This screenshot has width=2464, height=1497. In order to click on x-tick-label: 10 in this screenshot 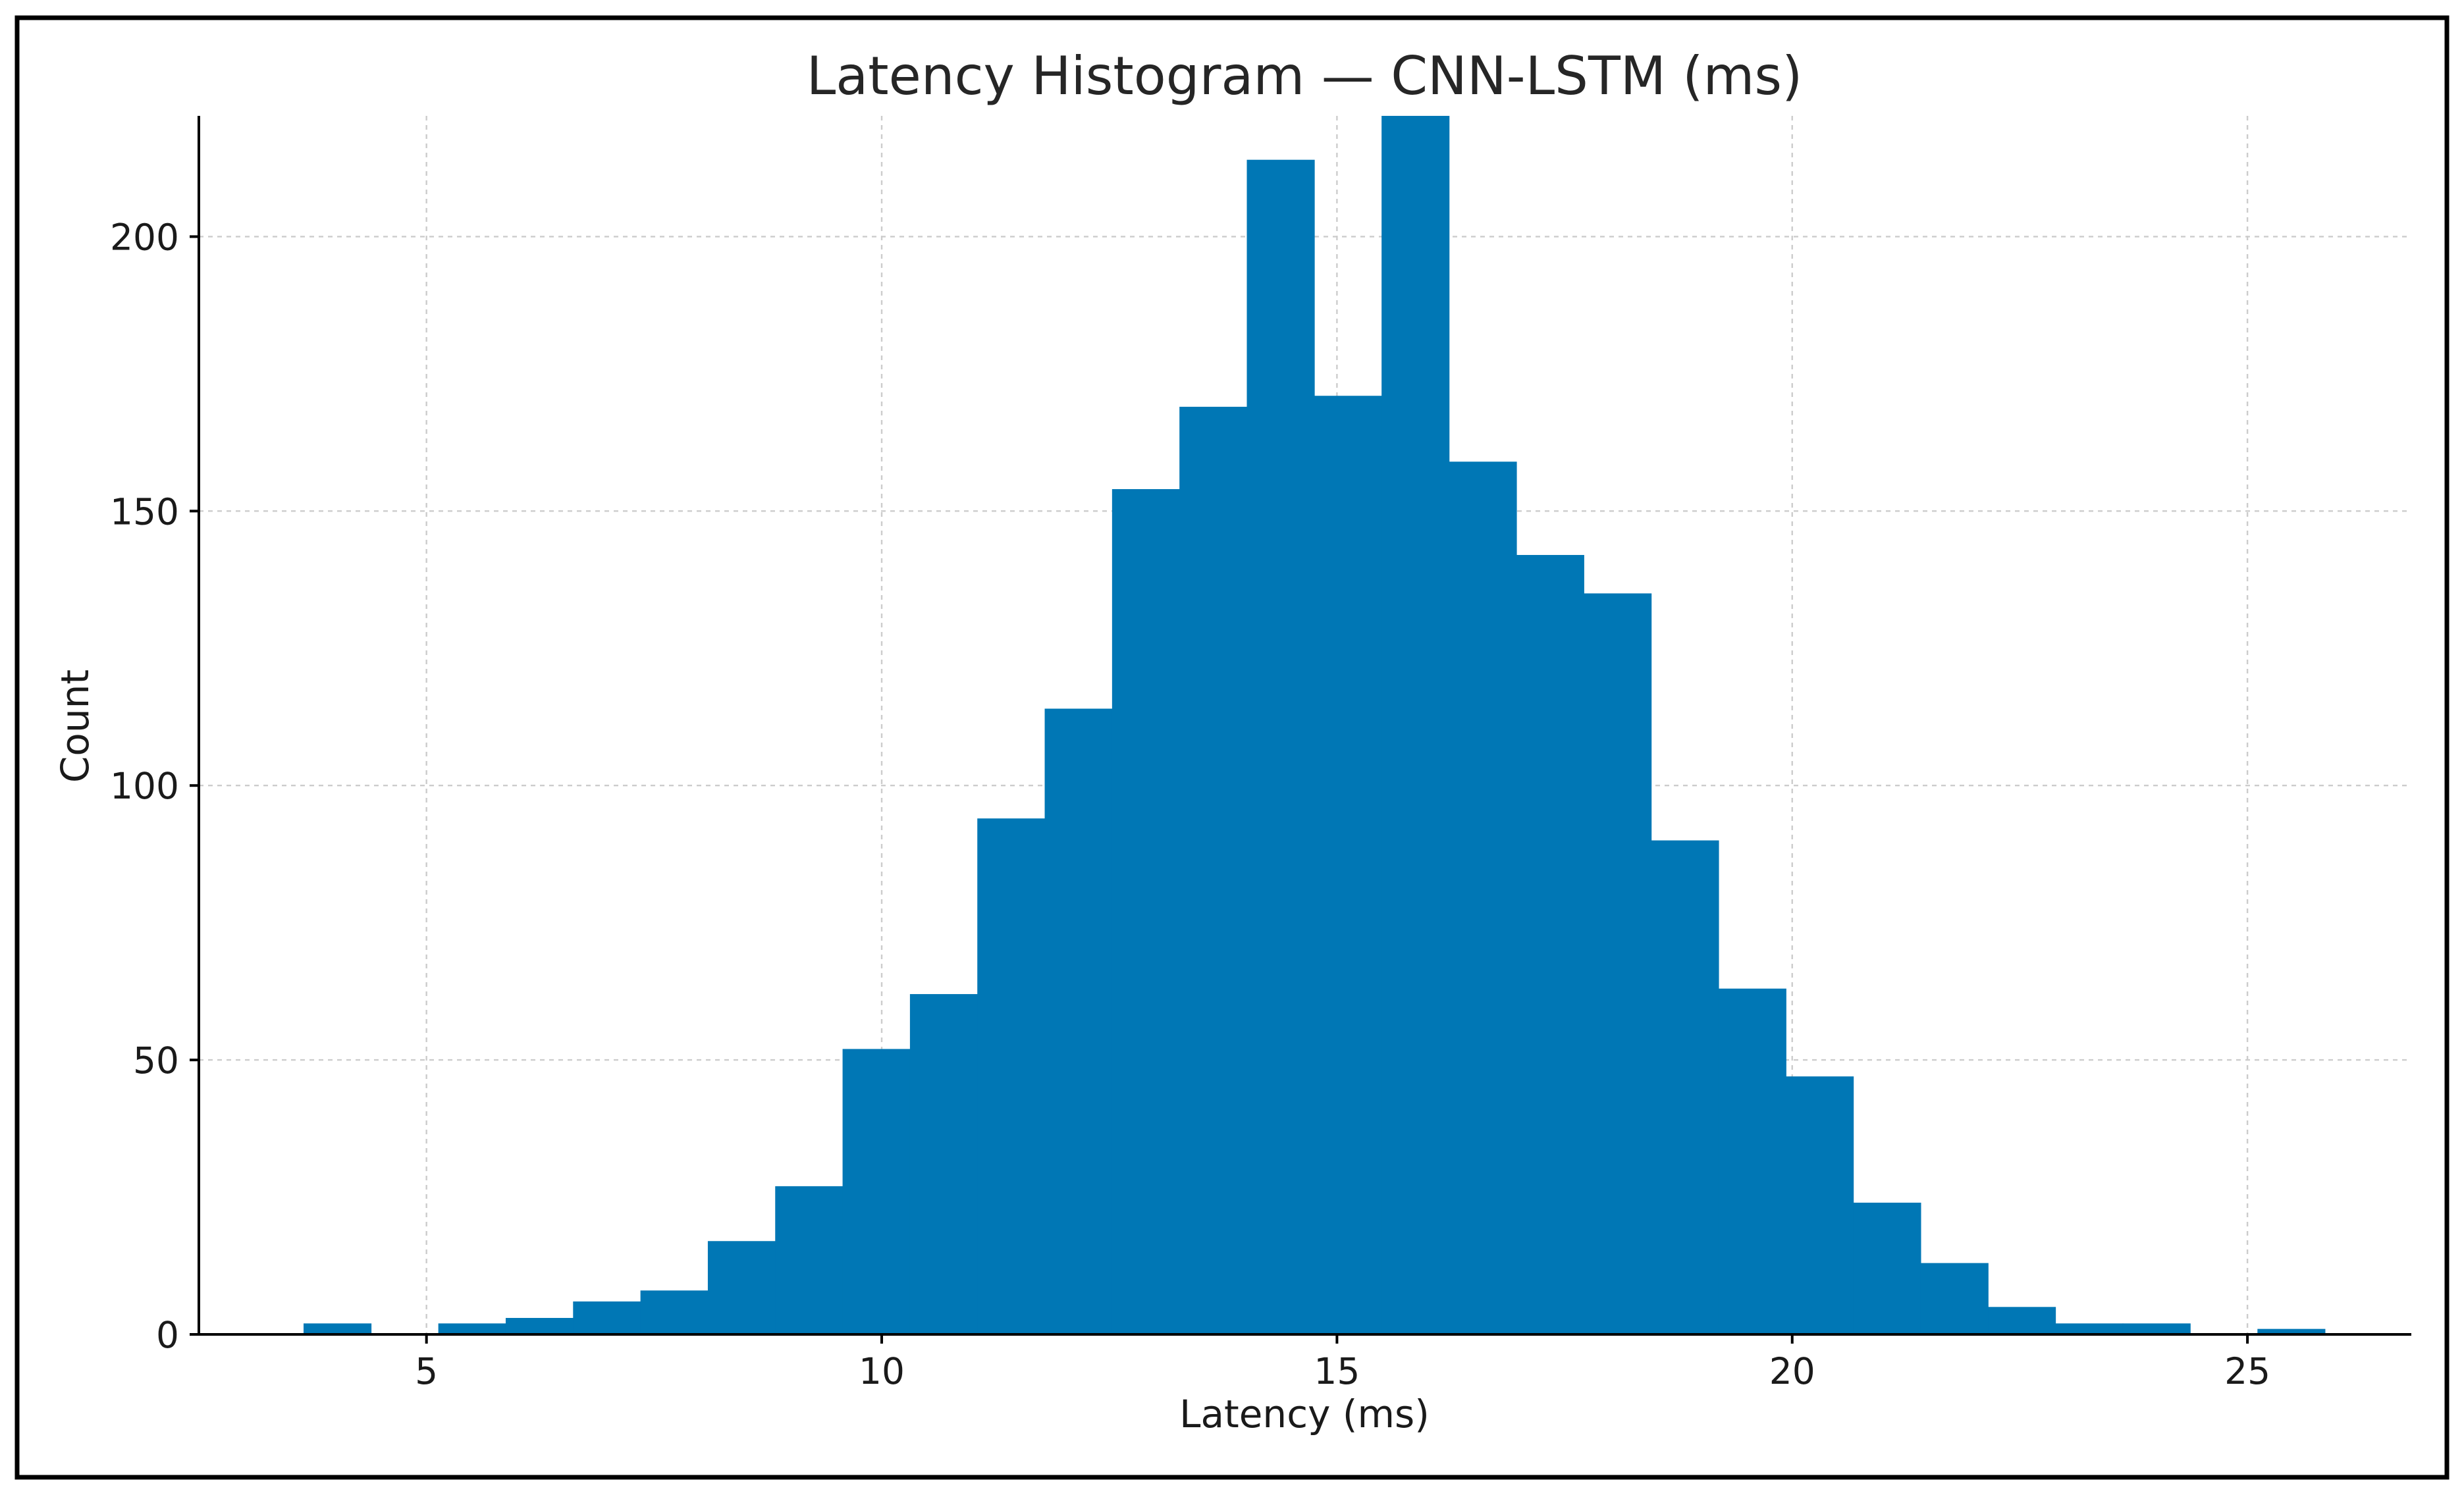, I will do `click(882, 1371)`.